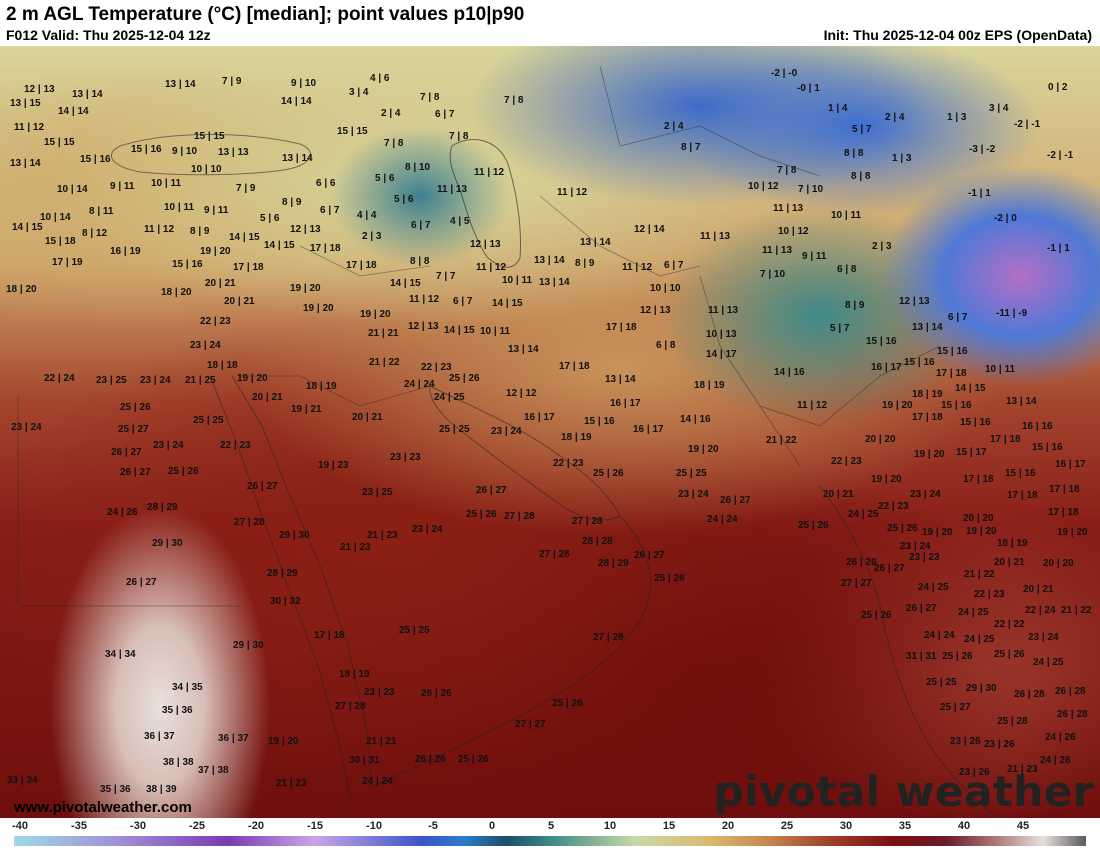 This screenshot has width=1100, height=850. What do you see at coordinates (187, 687) in the screenshot?
I see `point-value: 34 | 35` at bounding box center [187, 687].